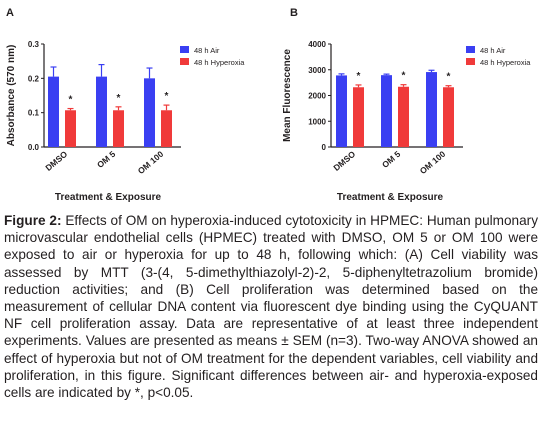  What do you see at coordinates (34, 78) in the screenshot?
I see `y-tick-label: 0.2` at bounding box center [34, 78].